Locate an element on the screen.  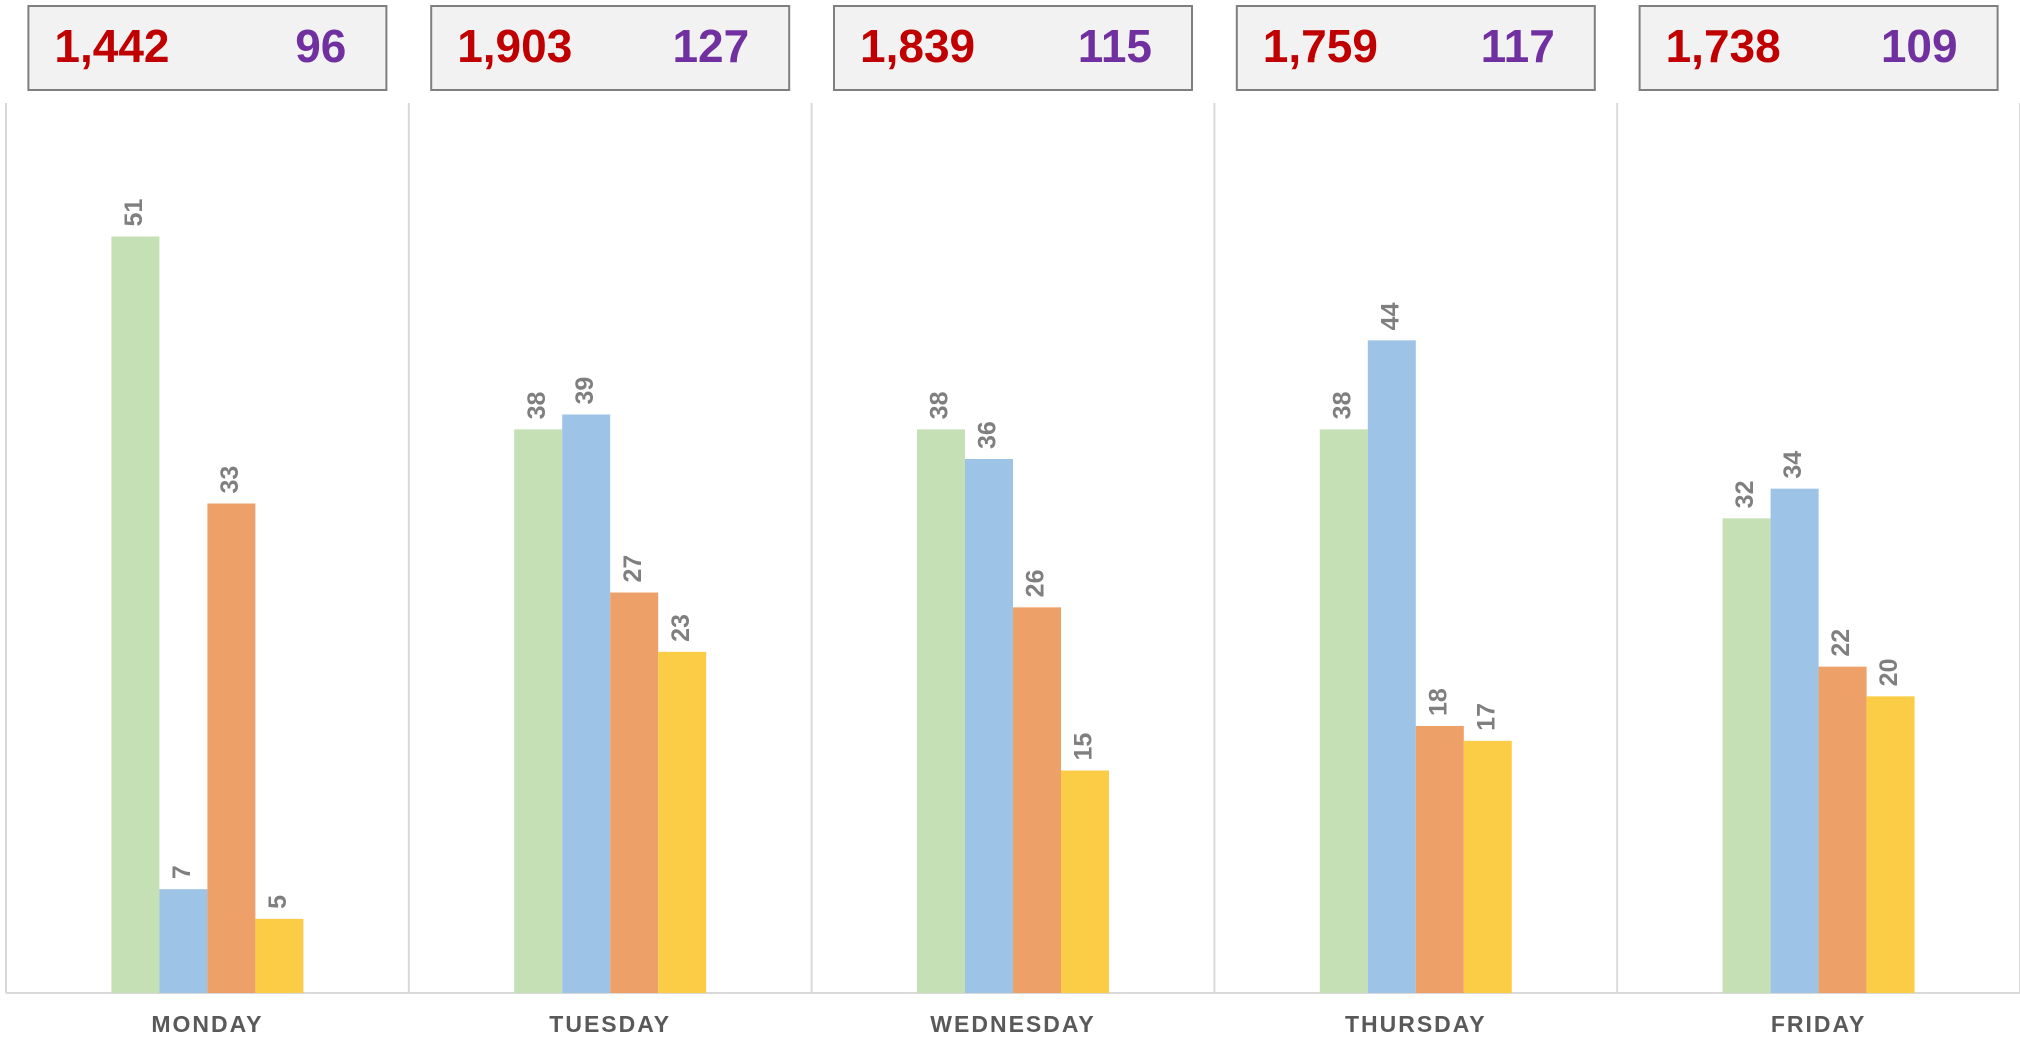
x-tick-label: THURSDAY is located at coordinates (1416, 1024).